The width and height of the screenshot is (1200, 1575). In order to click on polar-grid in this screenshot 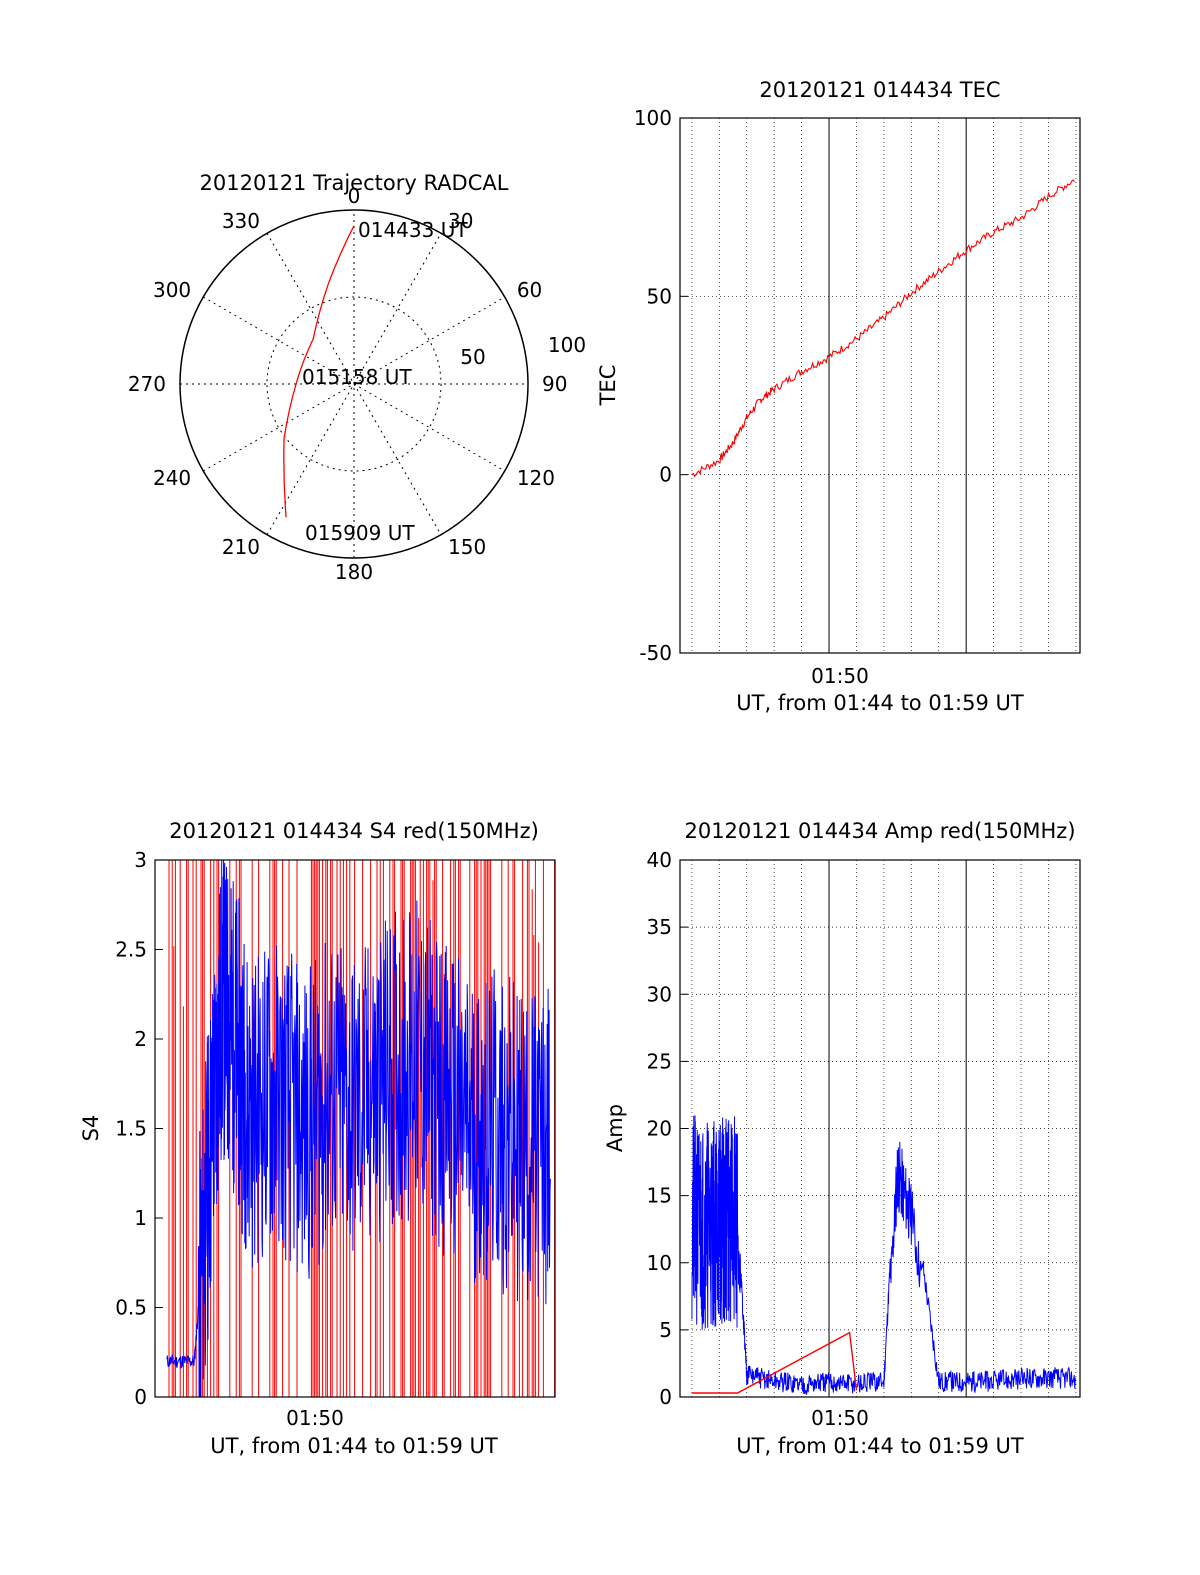, I will do `click(354, 384)`.